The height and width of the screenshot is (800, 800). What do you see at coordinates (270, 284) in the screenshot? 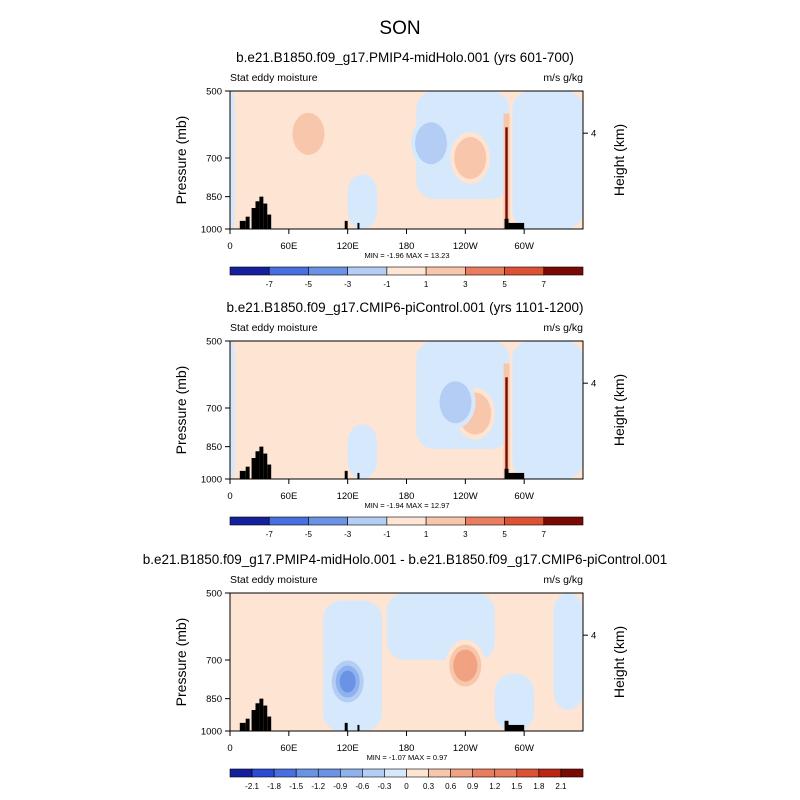
I see `colorbar-tick-label: -7` at bounding box center [270, 284].